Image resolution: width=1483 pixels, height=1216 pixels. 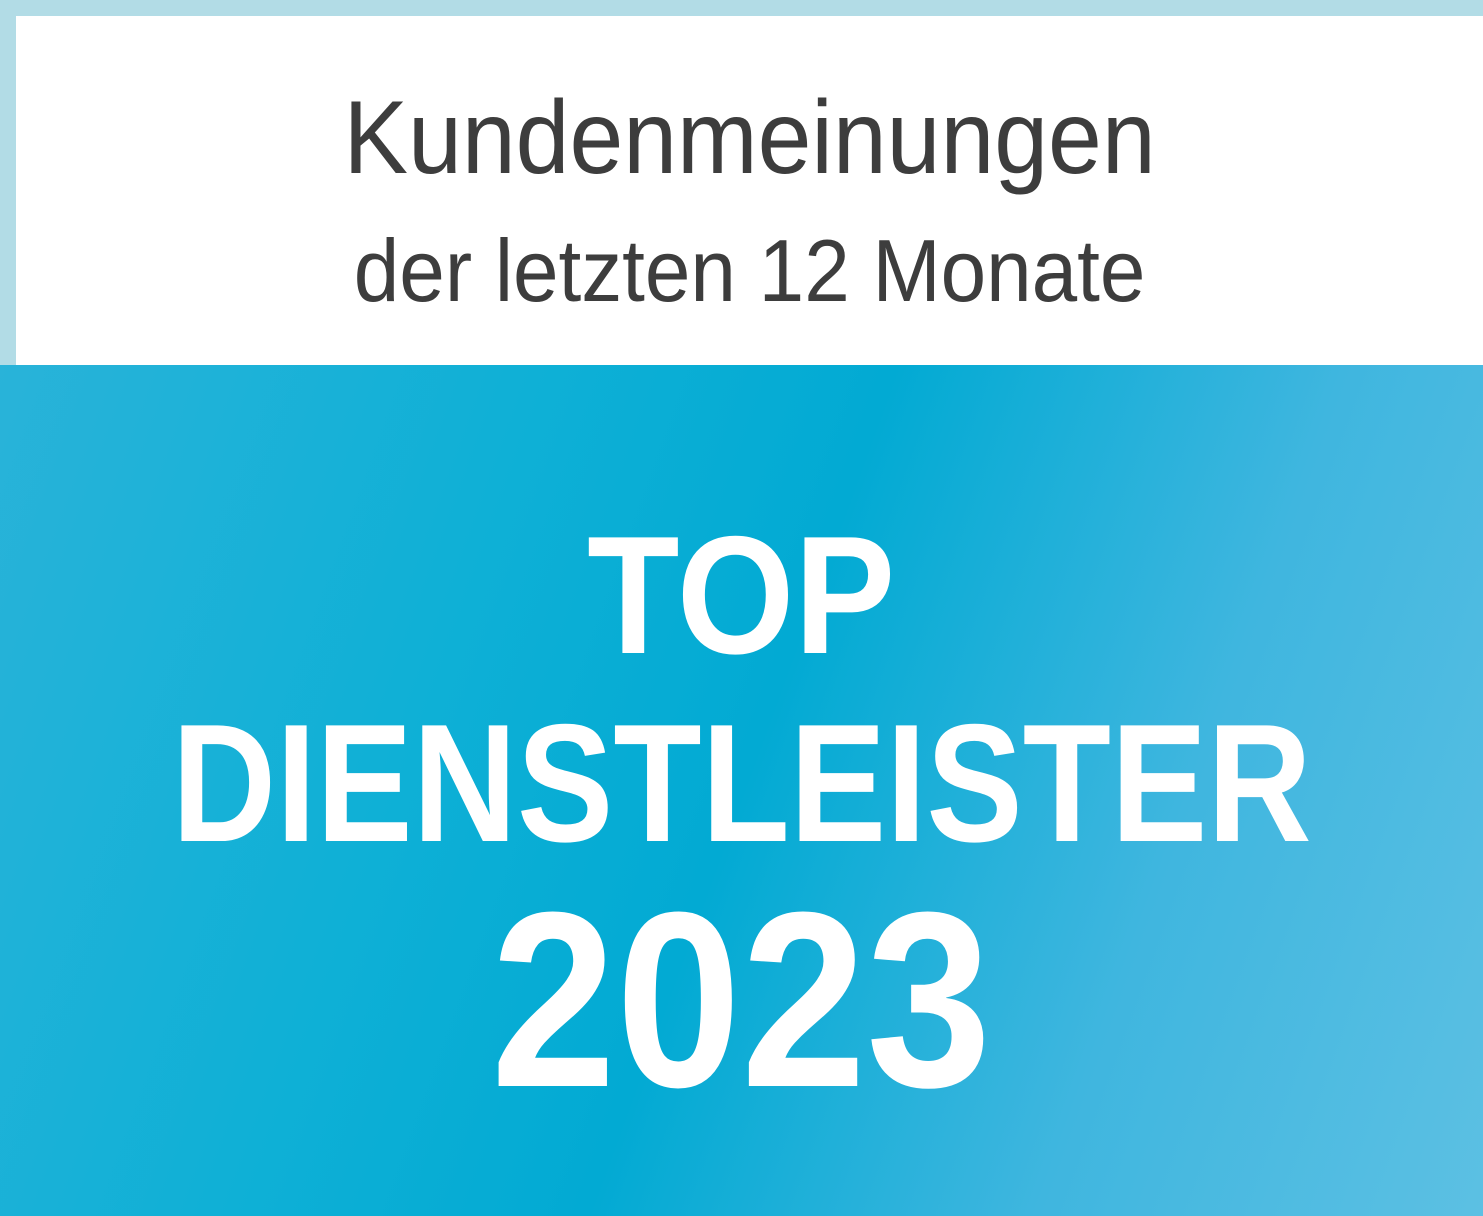 I want to click on header-line-2: der letzten 12 Monate, so click(x=749, y=270).